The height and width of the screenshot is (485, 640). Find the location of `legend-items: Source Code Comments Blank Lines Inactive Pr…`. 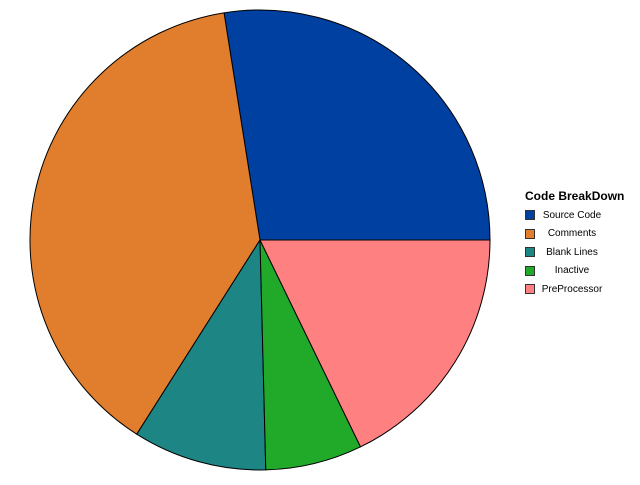

legend-items: Source Code Comments Blank Lines Inactive Pr… is located at coordinates (581, 252).